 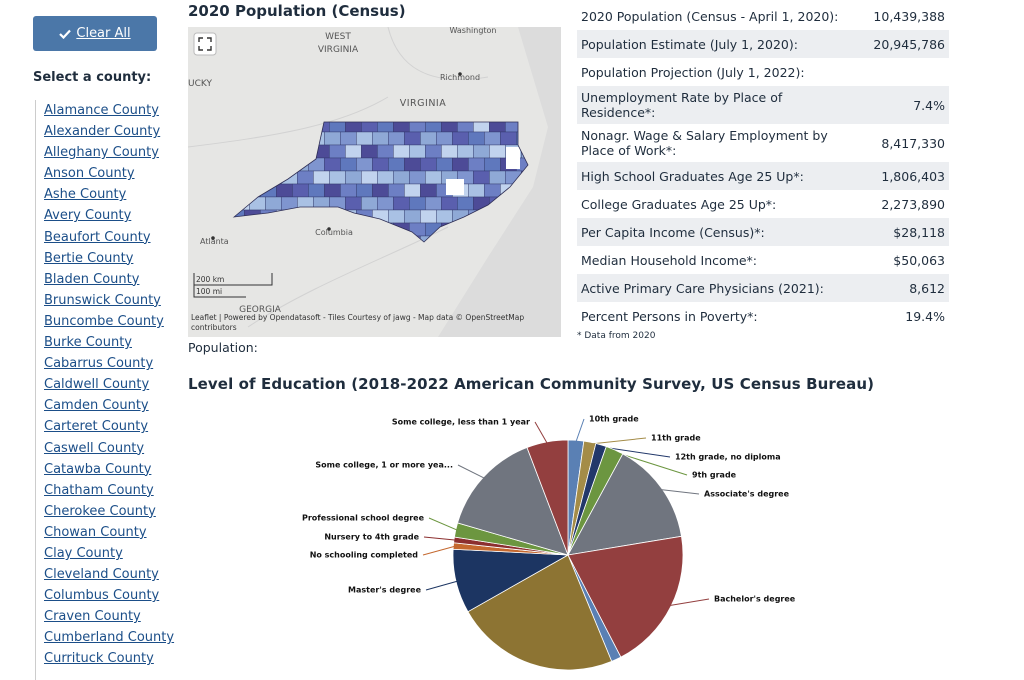 What do you see at coordinates (905, 44) in the screenshot?
I see `stat-value: 20,945,786` at bounding box center [905, 44].